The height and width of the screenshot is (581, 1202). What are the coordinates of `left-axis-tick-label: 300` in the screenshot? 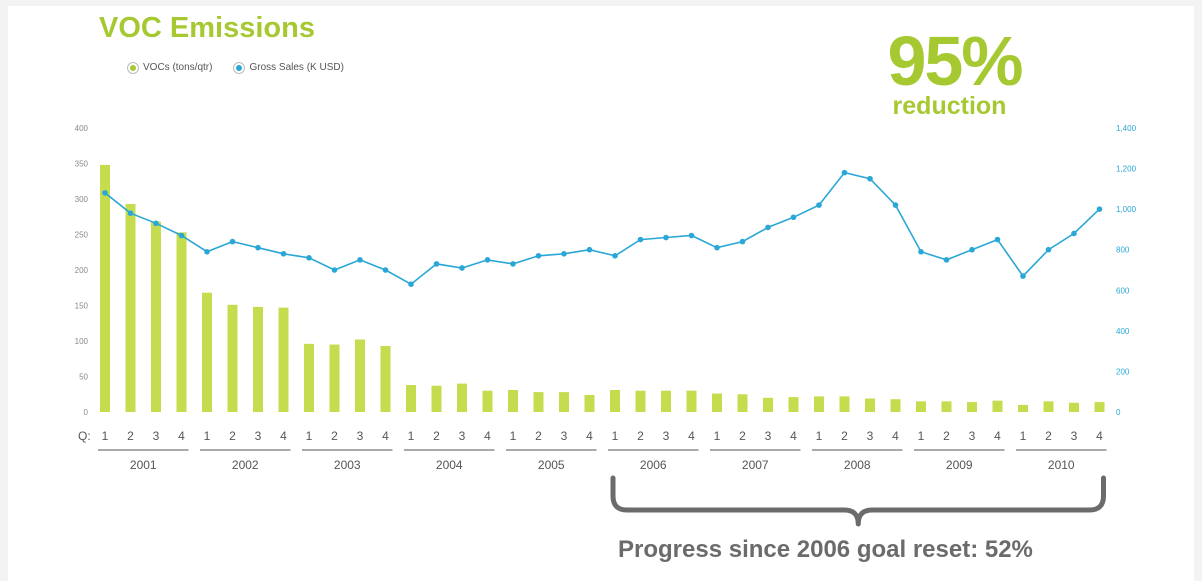 It's located at (82, 199).